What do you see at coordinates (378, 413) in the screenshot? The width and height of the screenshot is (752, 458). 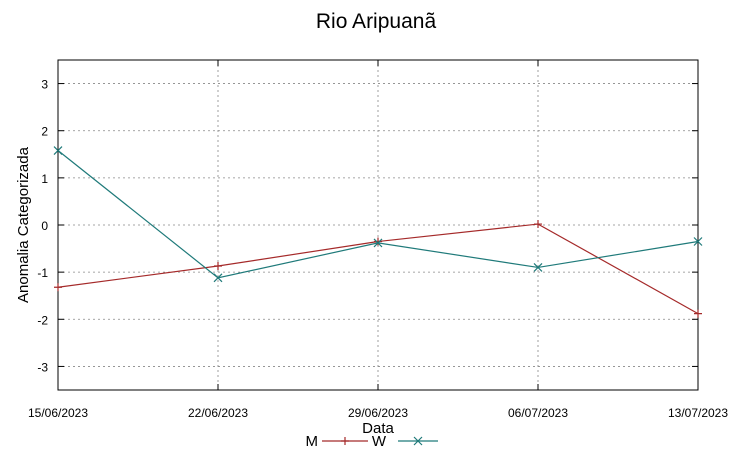 I see `x-tick-label: 29/06/2023` at bounding box center [378, 413].